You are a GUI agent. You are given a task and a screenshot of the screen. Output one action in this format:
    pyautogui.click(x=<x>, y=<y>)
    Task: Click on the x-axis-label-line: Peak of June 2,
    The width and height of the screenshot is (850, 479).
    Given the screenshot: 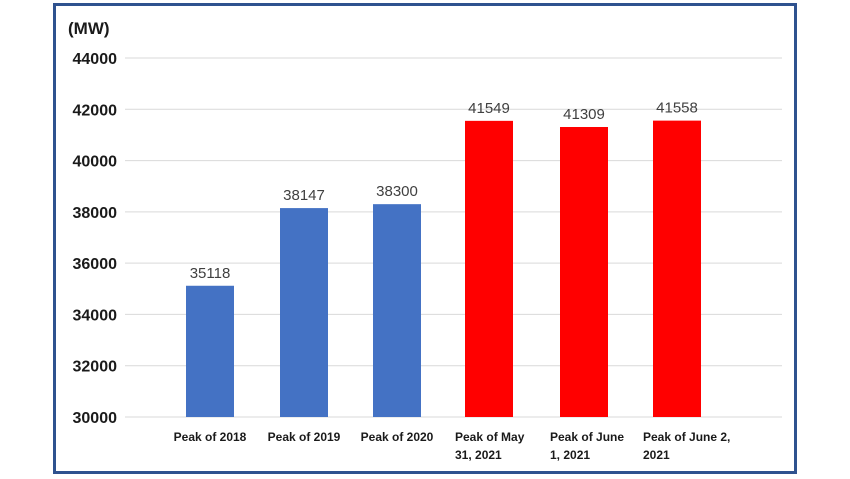 What is the action you would take?
    pyautogui.click(x=686, y=437)
    